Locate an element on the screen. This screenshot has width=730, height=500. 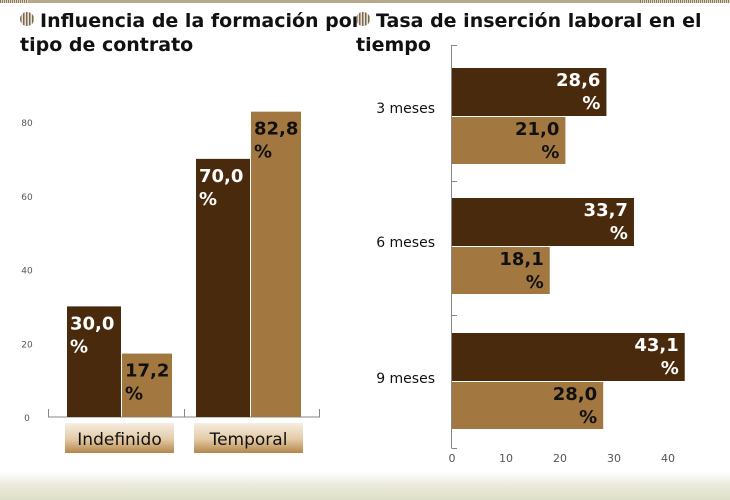
left-title-line2: tipo de contrato is located at coordinates (107, 45).